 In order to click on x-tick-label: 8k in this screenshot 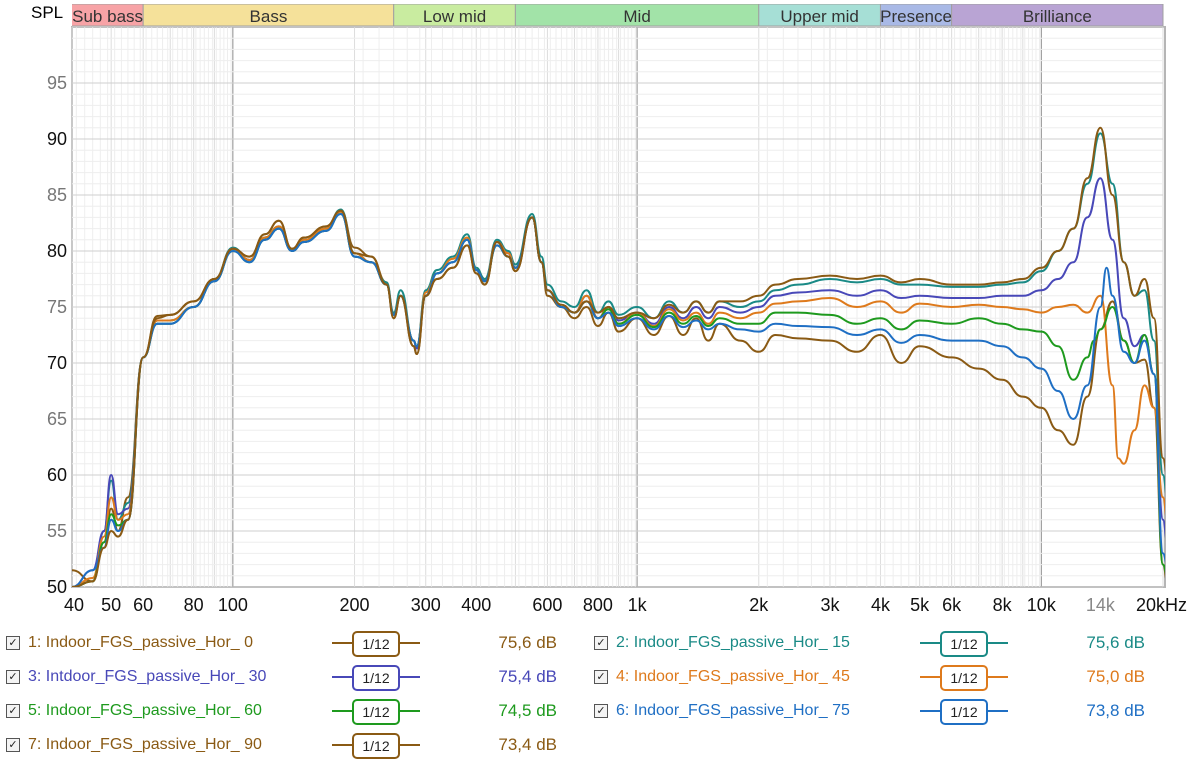, I will do `click(1003, 605)`.